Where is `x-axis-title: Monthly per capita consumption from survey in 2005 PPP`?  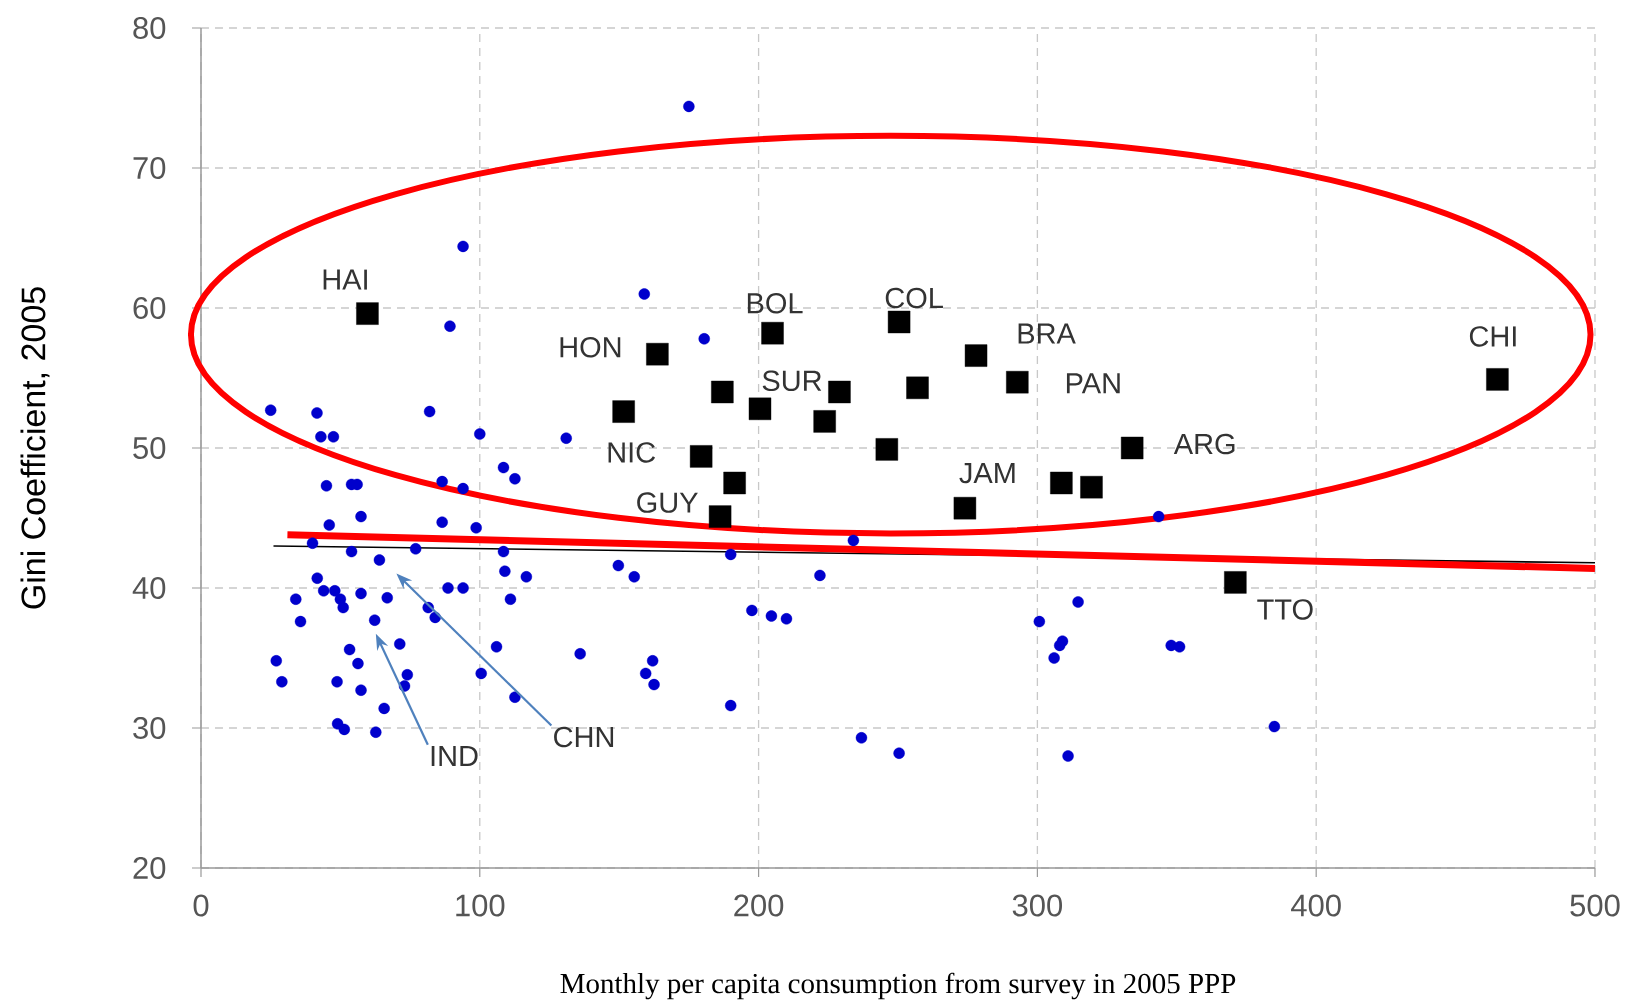 x-axis-title: Monthly per capita consumption from survey in 2005 PPP is located at coordinates (898, 986).